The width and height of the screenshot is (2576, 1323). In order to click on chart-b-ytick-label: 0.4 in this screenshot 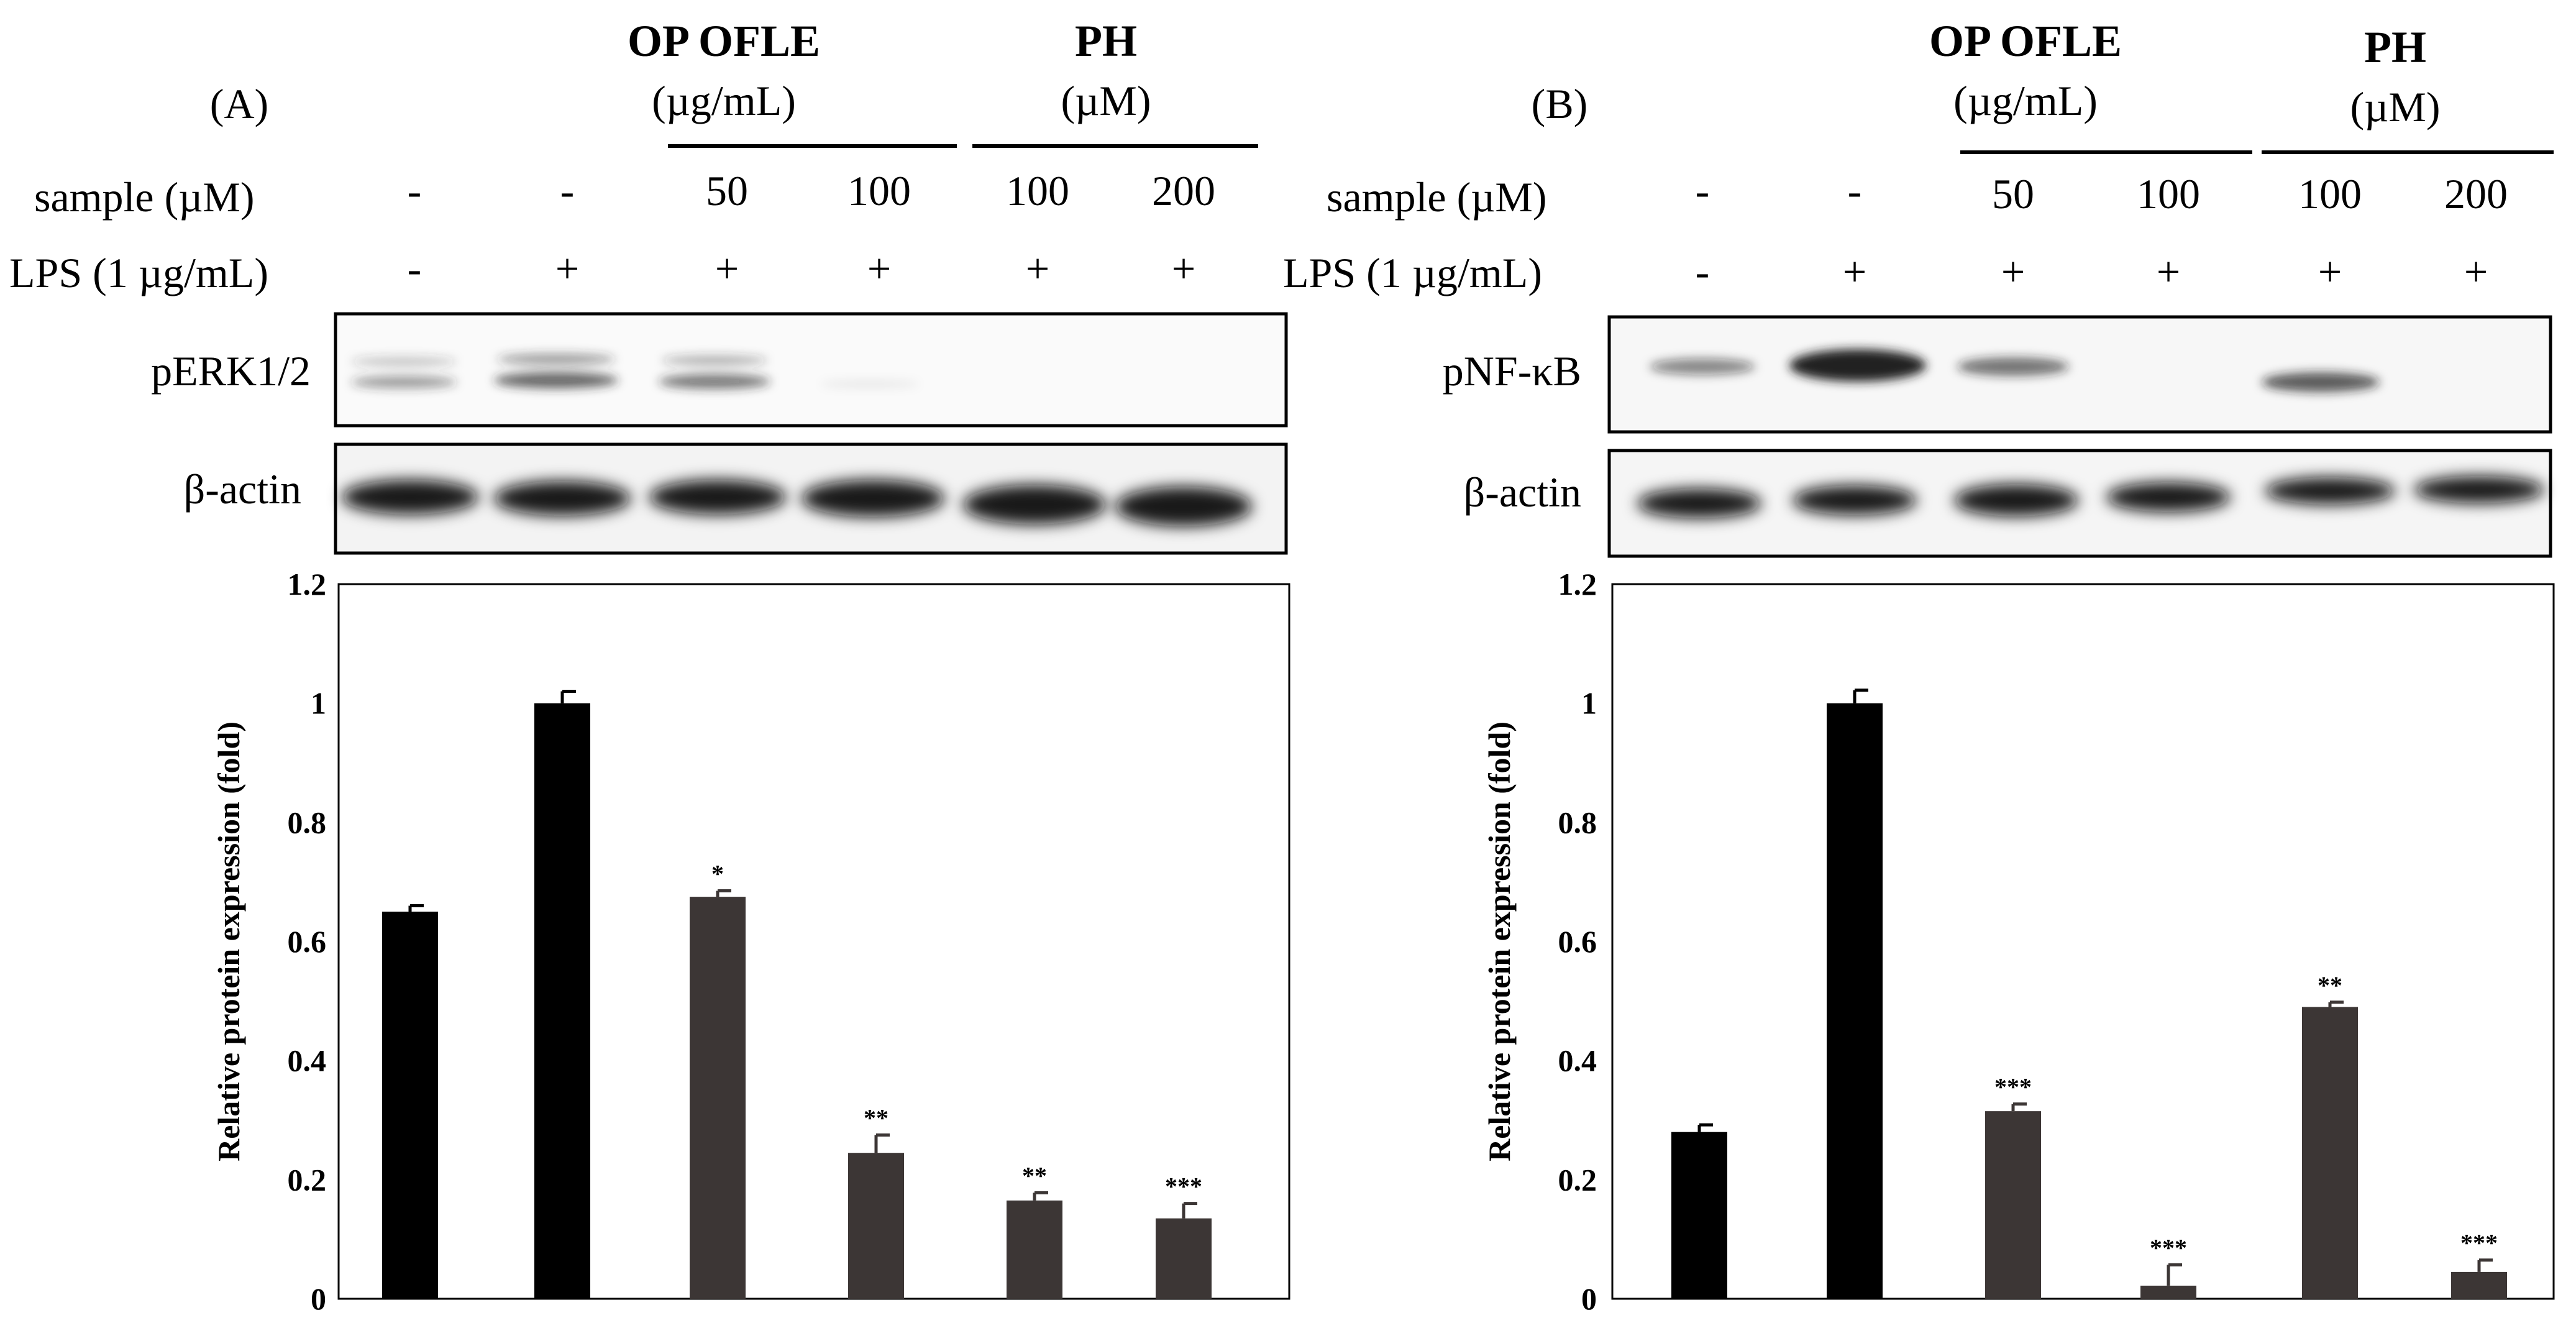, I will do `click(1577, 1060)`.